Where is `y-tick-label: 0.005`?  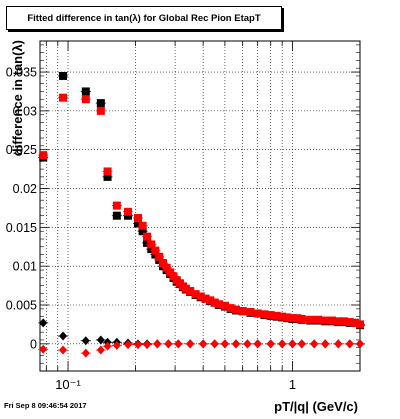
y-tick-label: 0.005 is located at coordinates (21, 306).